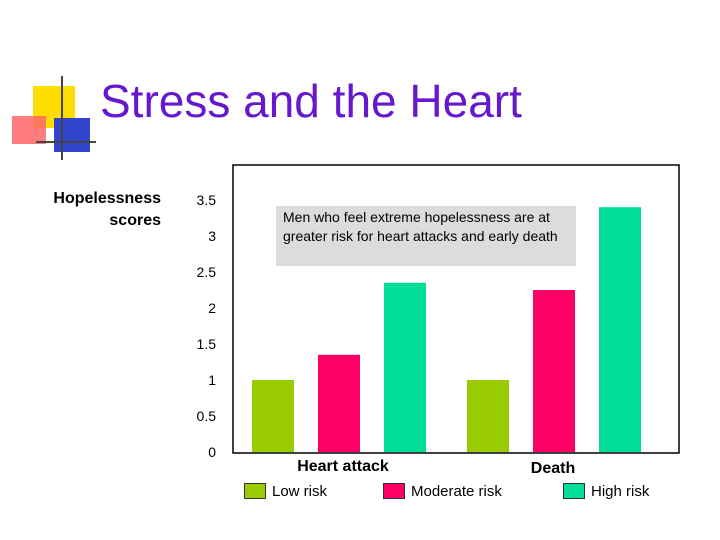  What do you see at coordinates (212, 236) in the screenshot?
I see `y-tick-label: 3` at bounding box center [212, 236].